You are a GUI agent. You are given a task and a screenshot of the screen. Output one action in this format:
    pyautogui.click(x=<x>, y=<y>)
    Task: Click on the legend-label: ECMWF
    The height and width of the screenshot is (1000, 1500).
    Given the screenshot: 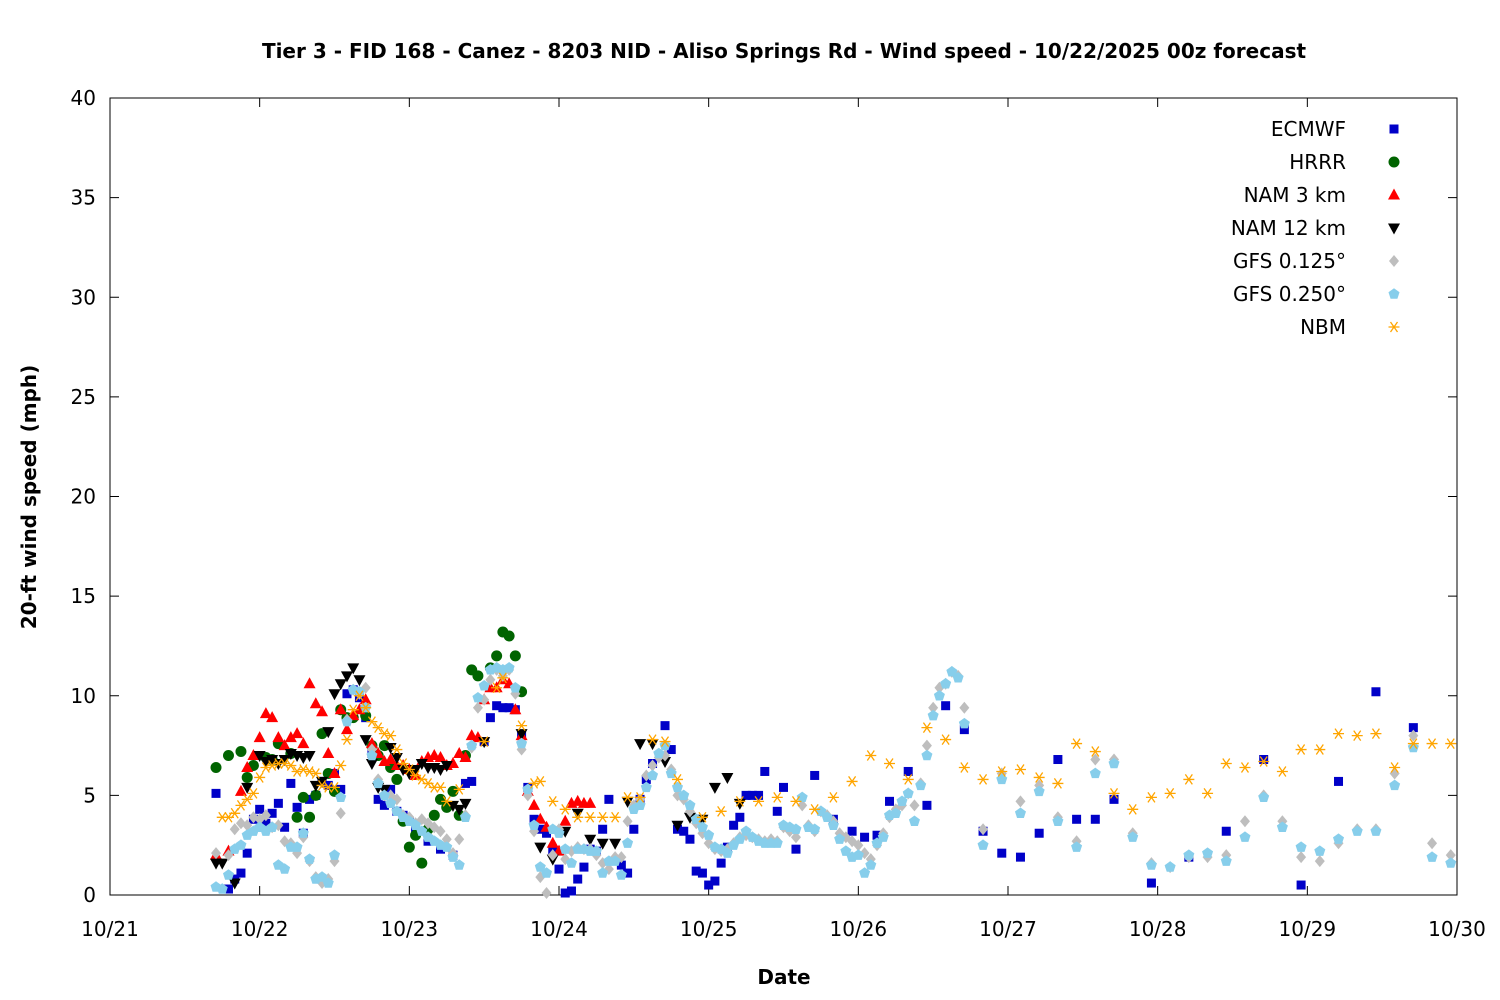 What is the action you would take?
    pyautogui.click(x=1308, y=129)
    